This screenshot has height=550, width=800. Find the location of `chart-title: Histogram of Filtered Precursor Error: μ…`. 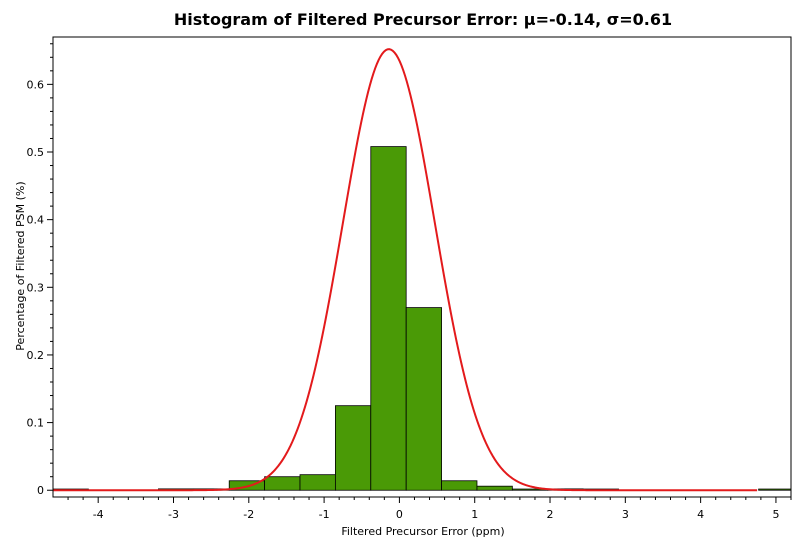

chart-title: Histogram of Filtered Precursor Error: μ… is located at coordinates (423, 19).